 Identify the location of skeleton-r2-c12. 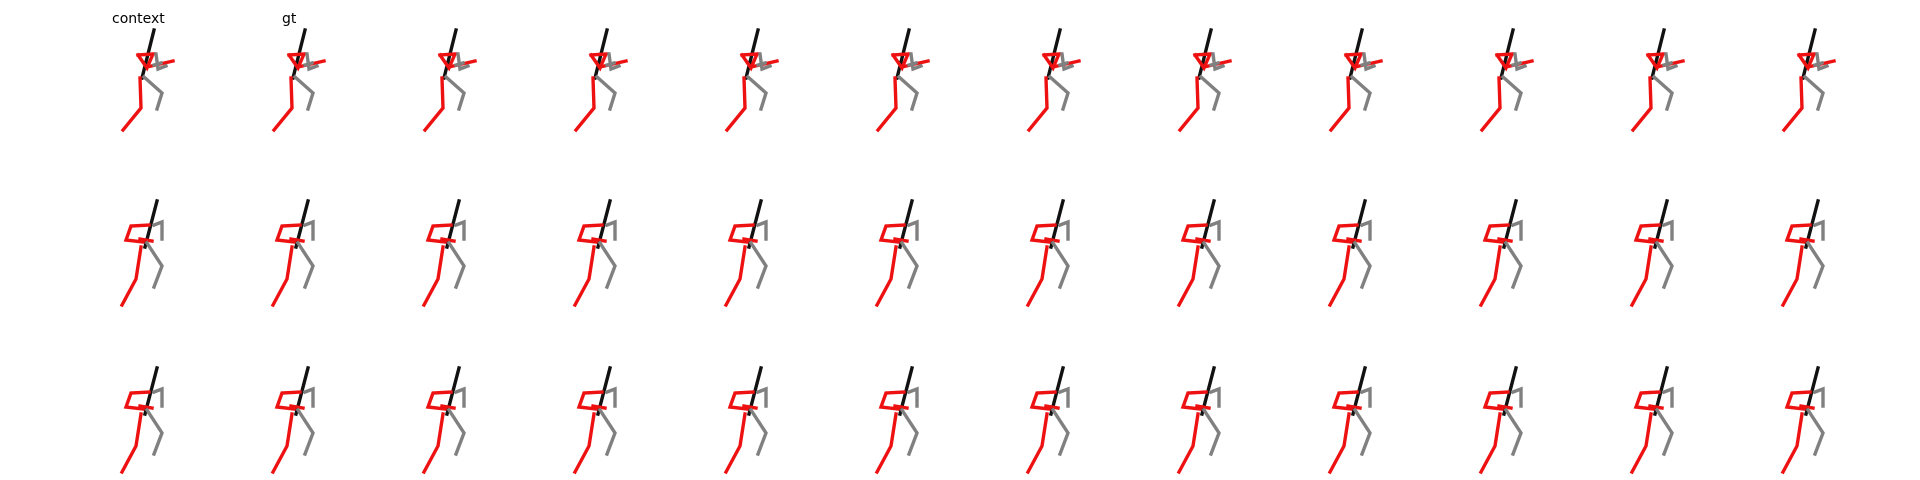
(1802, 253).